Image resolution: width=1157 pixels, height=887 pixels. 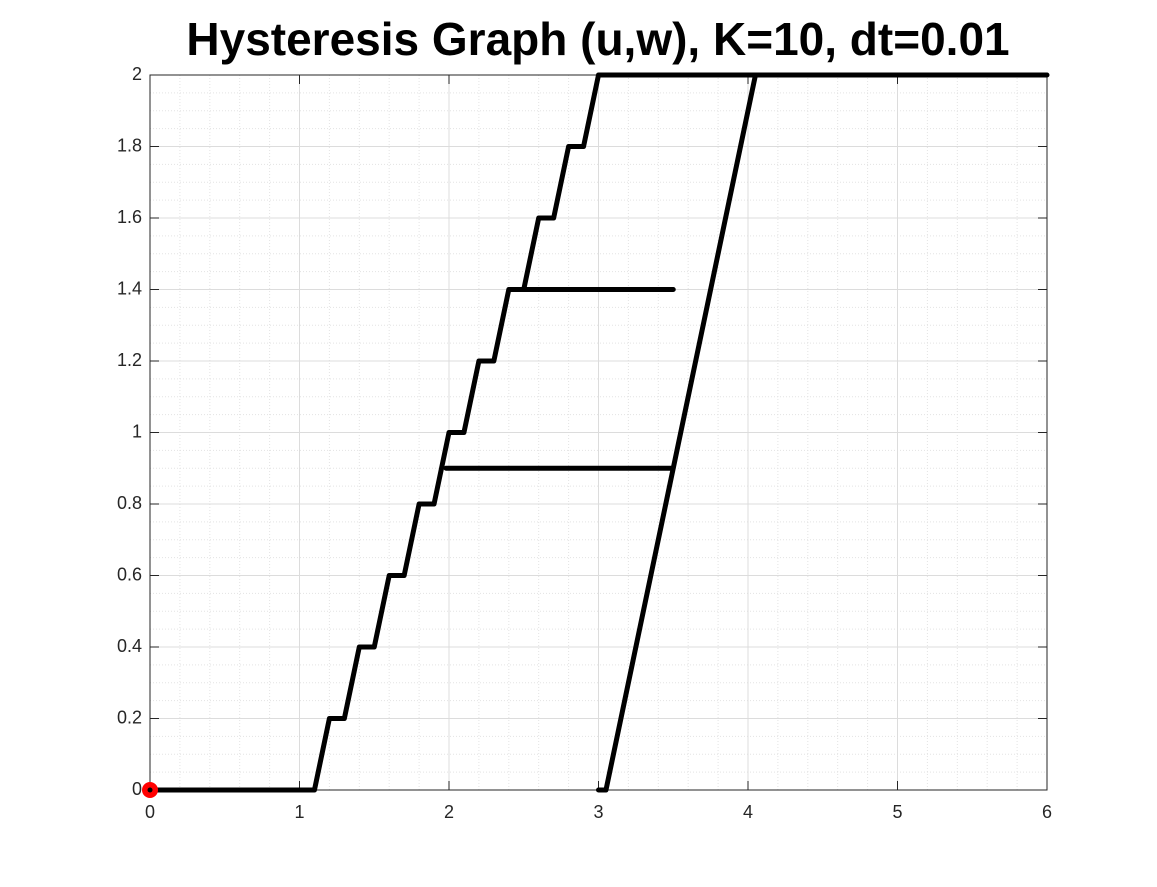 I want to click on y-tick-label: 0.4, so click(x=129, y=646).